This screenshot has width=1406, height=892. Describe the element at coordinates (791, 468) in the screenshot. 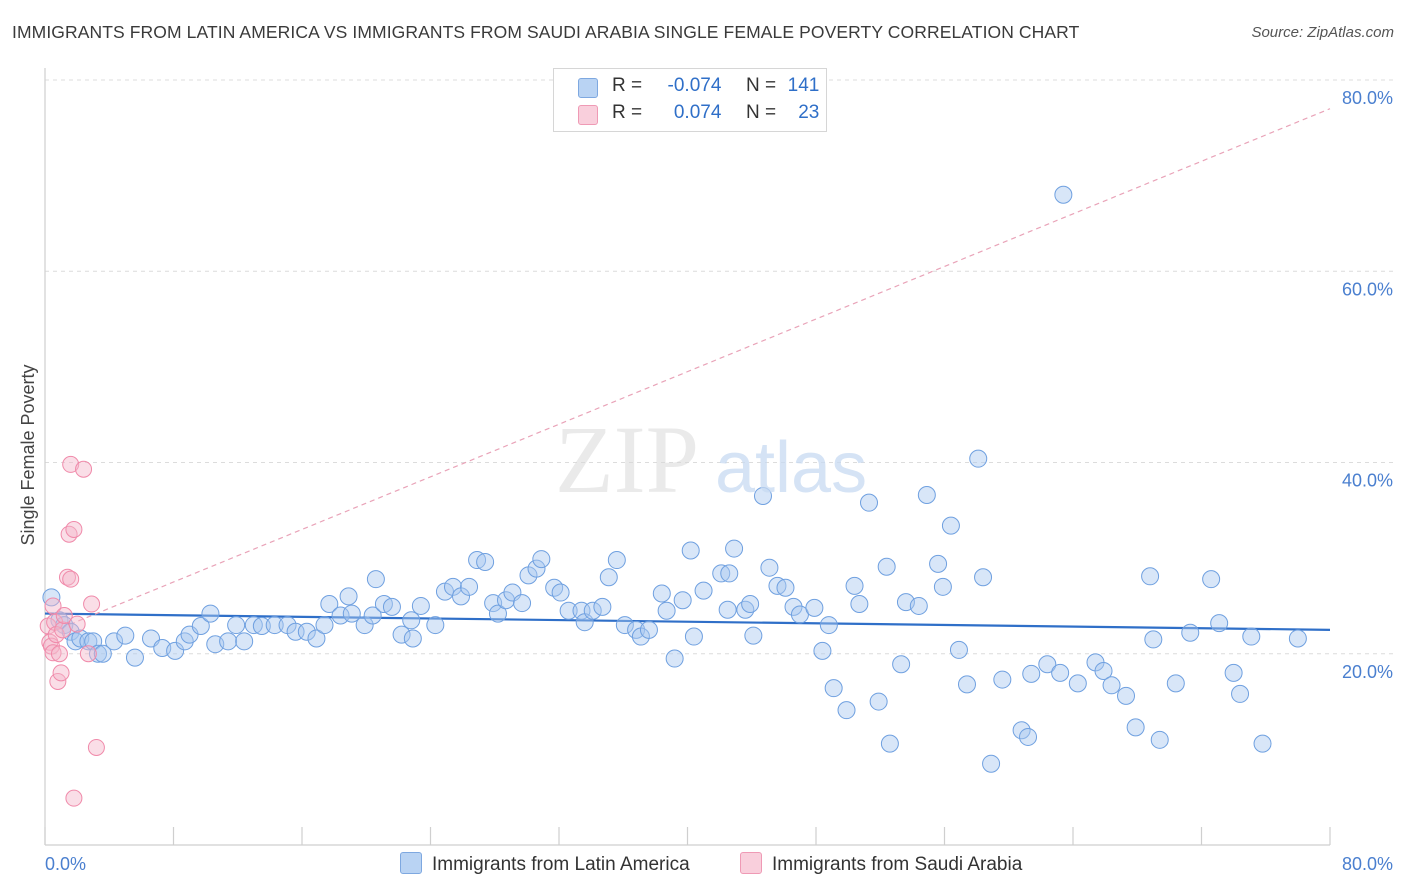

I see `watermark-atlas: atlas` at that location.